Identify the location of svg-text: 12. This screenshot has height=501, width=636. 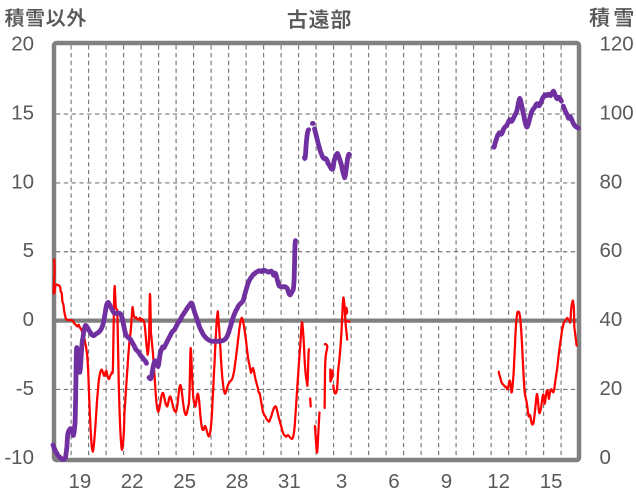
(498, 481).